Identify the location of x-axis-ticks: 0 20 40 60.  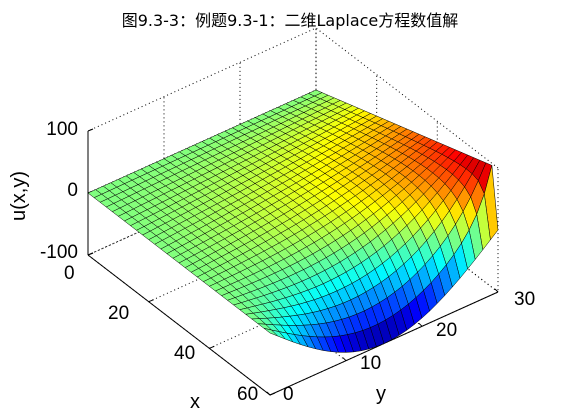
(161, 334).